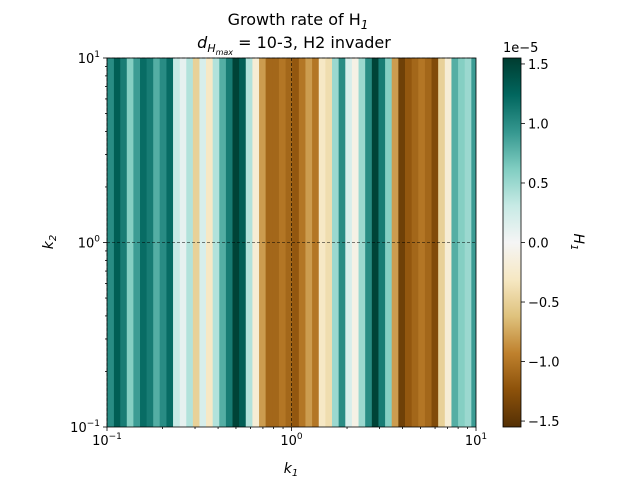  I want to click on chart-title-line1: Growth rate of H1, so click(298, 21).